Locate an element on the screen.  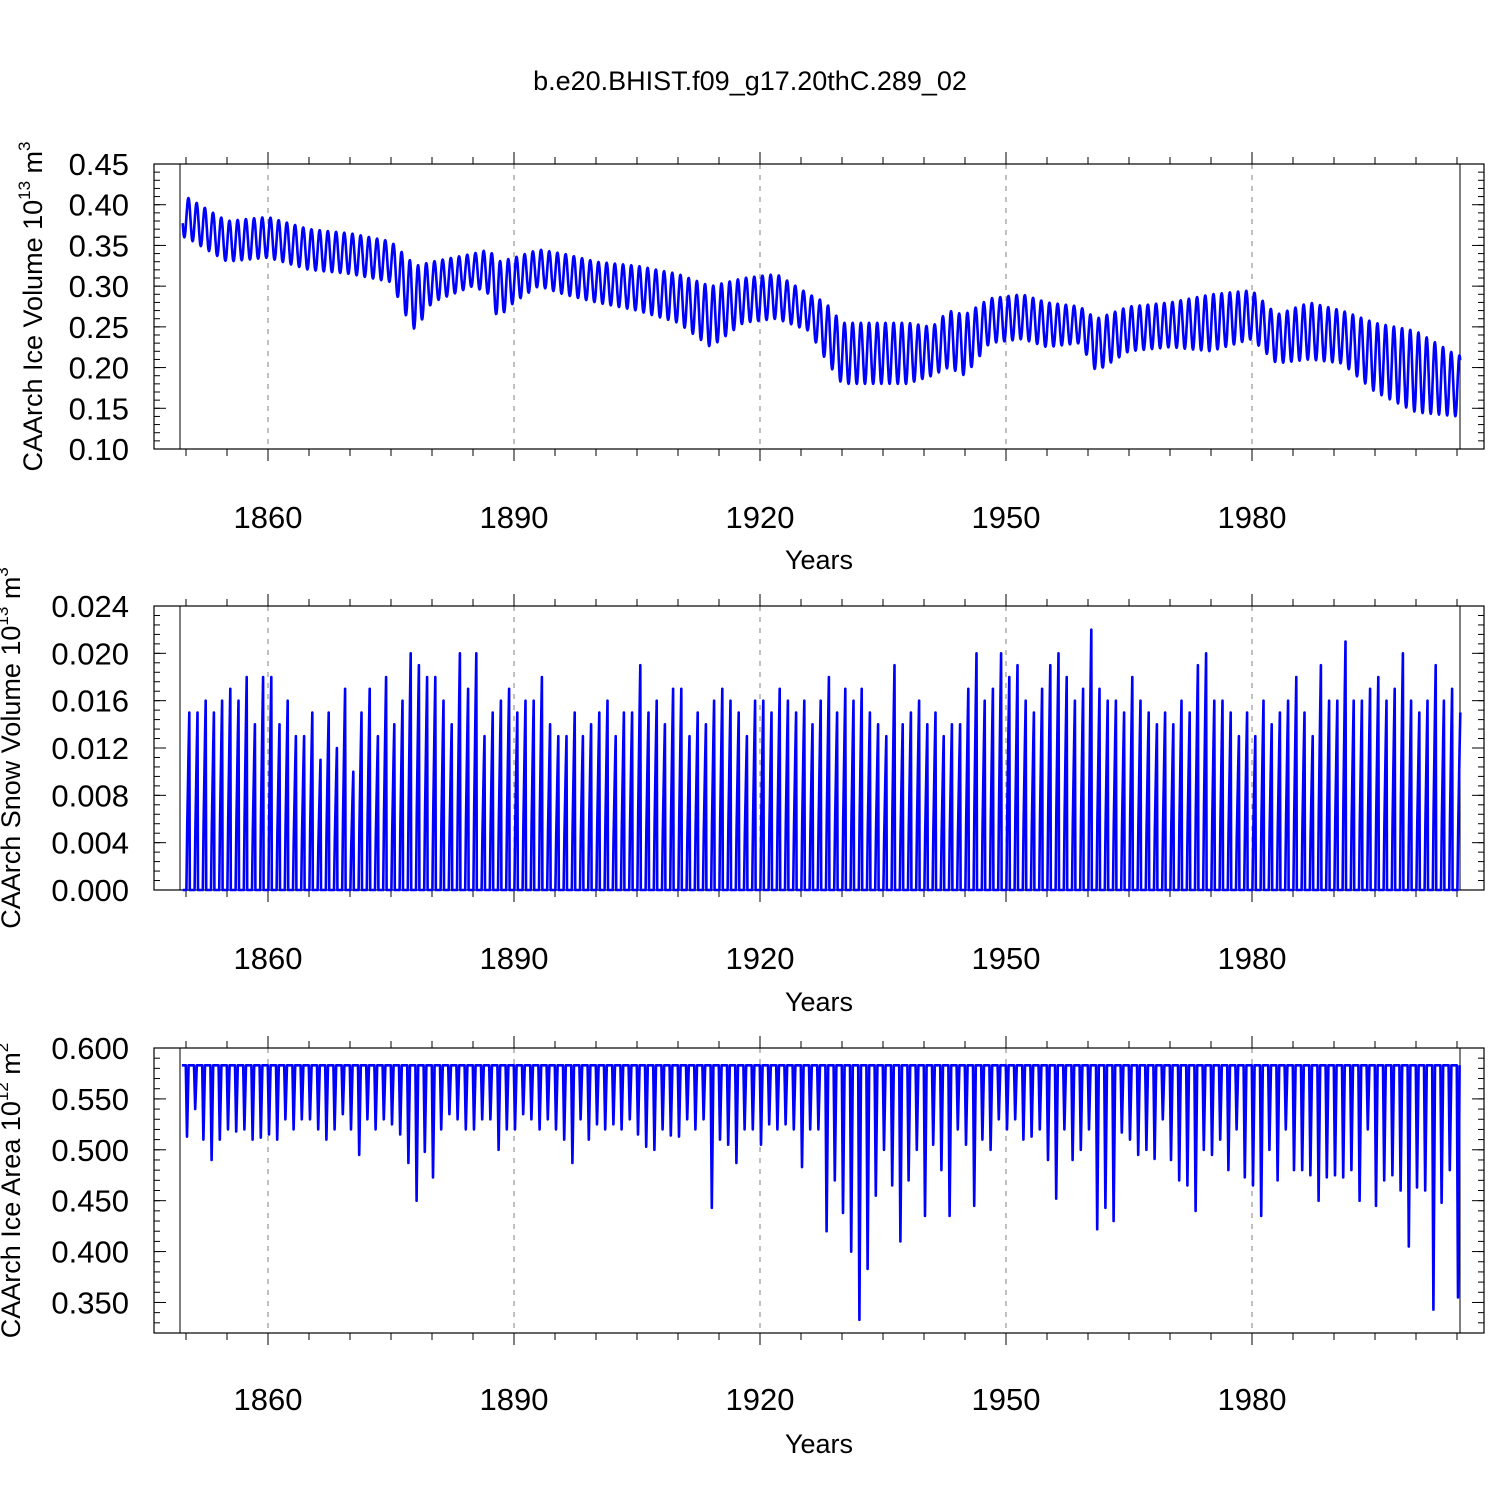
y-axis-title: CAArch Snow Volume 1013 m3 is located at coordinates (13, 748).